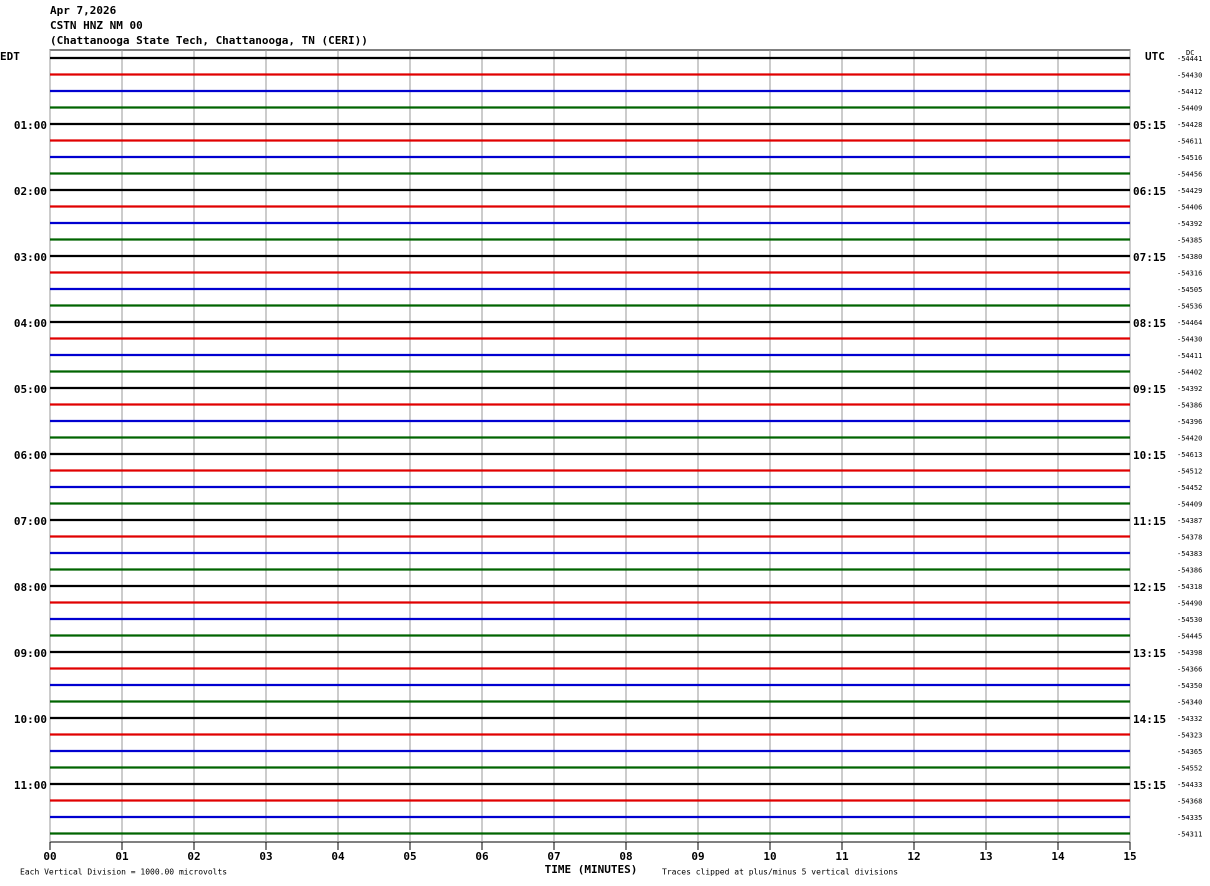 The width and height of the screenshot is (1210, 886). Describe the element at coordinates (1189, 323) in the screenshot. I see `dc-offset: -54464` at that location.